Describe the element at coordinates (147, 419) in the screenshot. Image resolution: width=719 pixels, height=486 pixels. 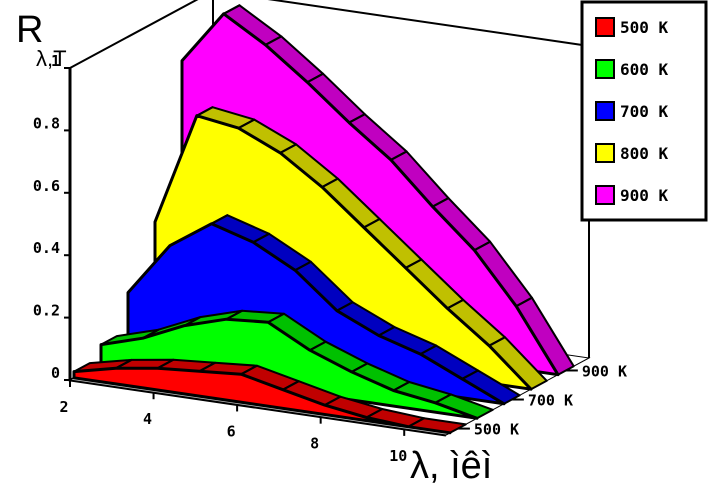
I see `x-tick-label: 4` at that location.